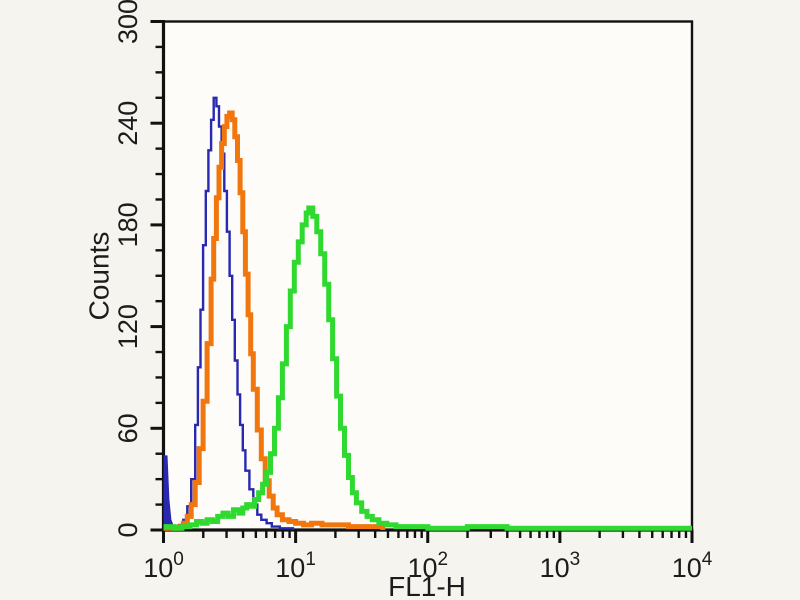 Image resolution: width=800 pixels, height=600 pixels. Describe the element at coordinates (128, 428) in the screenshot. I see `y-tick-label: 60` at that location.